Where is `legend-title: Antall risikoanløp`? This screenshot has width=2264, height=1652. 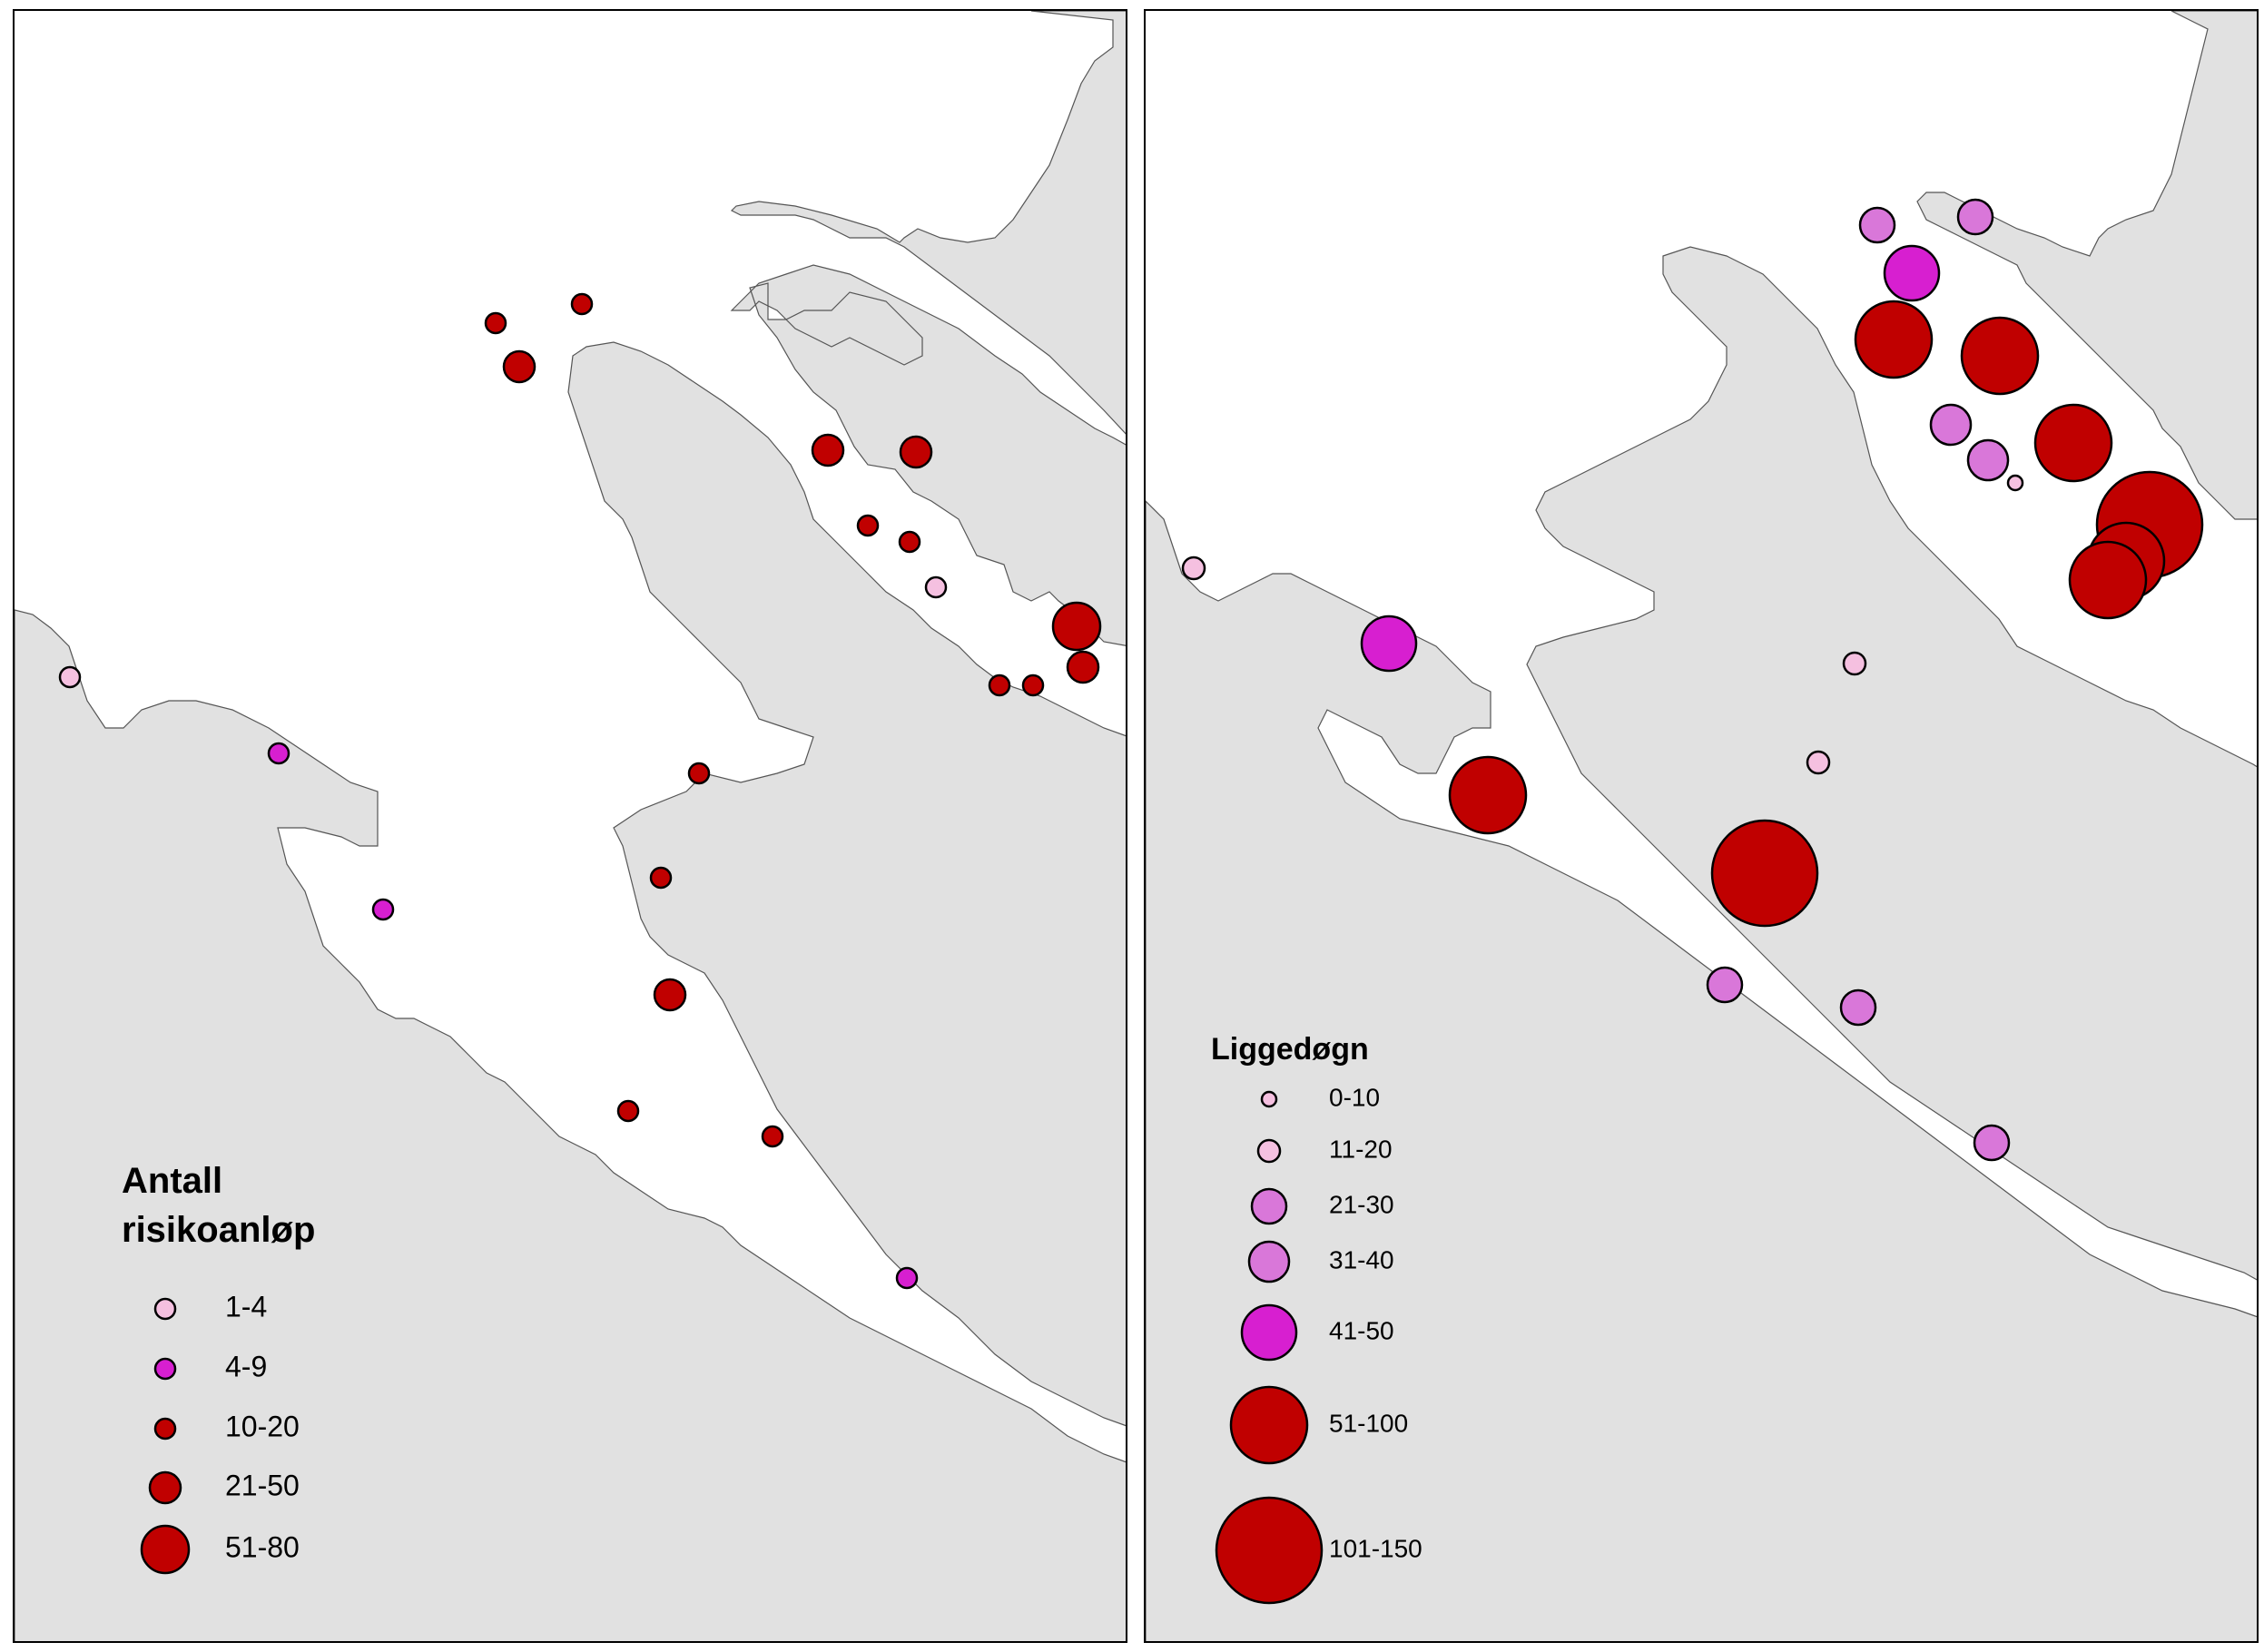 legend-title: Antall risikoanløp is located at coordinates (219, 1205).